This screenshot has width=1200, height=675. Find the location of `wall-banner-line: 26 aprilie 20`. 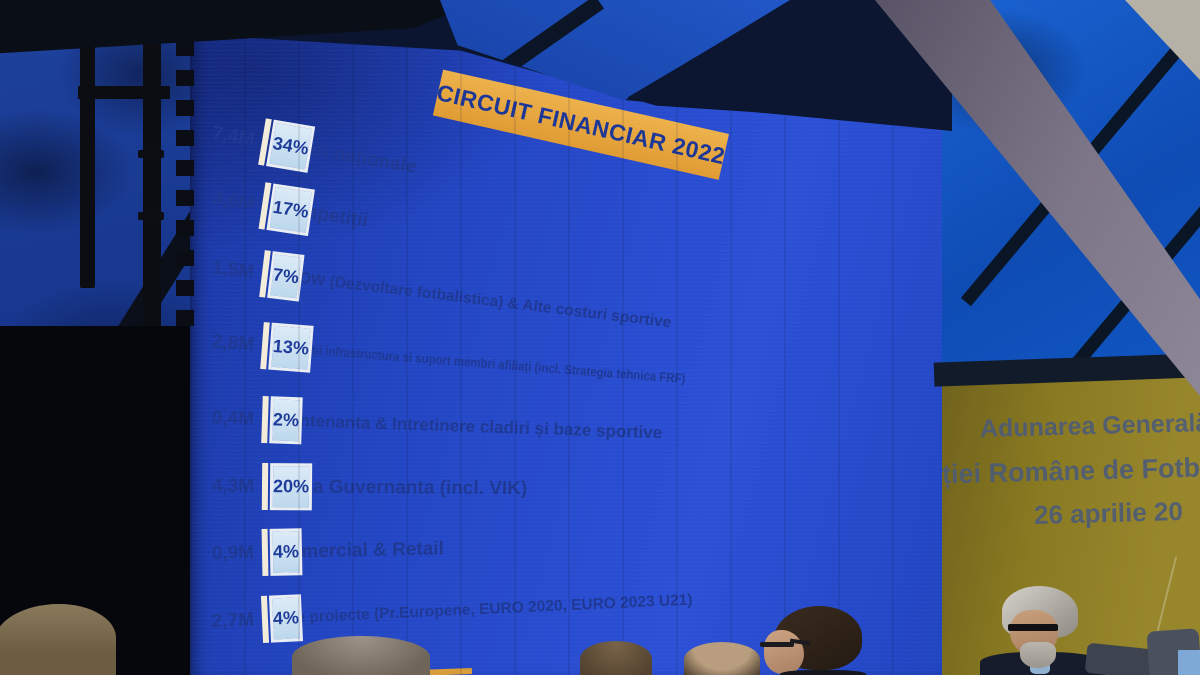

wall-banner-line: 26 aprilie 20 is located at coordinates (1108, 513).